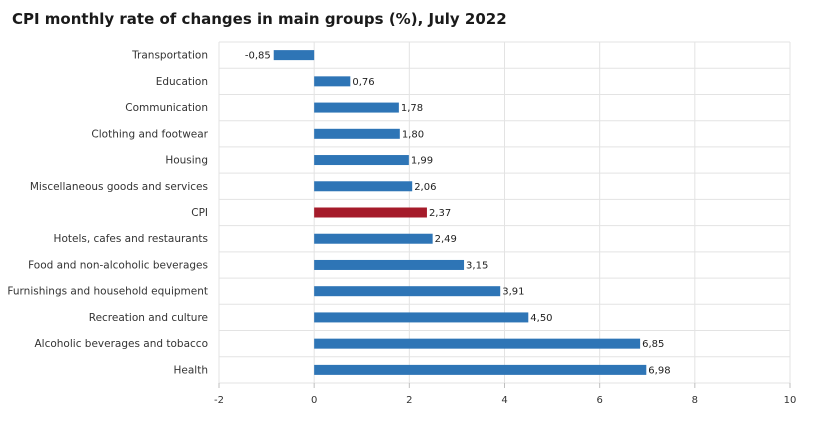 This screenshot has height=429, width=816. I want to click on bar-miscellaneous-goods-and-services, so click(363, 186).